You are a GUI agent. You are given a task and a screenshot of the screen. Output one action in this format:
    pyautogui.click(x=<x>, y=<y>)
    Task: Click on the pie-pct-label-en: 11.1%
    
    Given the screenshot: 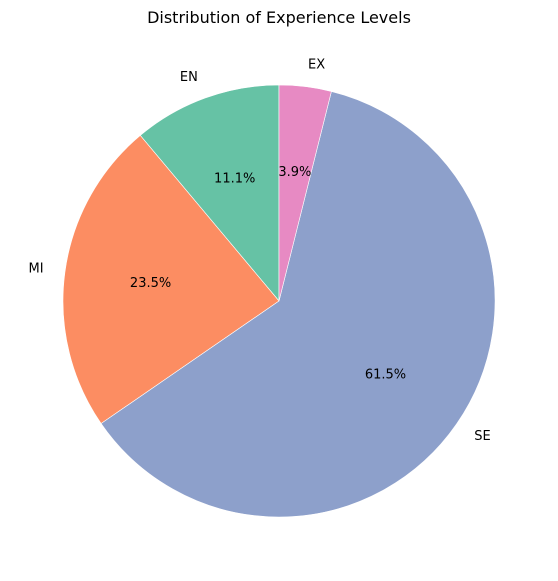 What is the action you would take?
    pyautogui.click(x=234, y=179)
    